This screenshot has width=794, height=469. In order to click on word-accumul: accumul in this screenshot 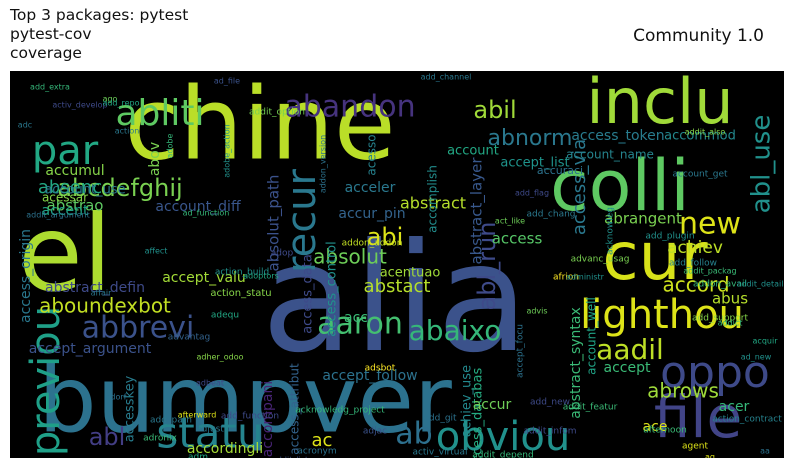, I will do `click(74, 171)`.